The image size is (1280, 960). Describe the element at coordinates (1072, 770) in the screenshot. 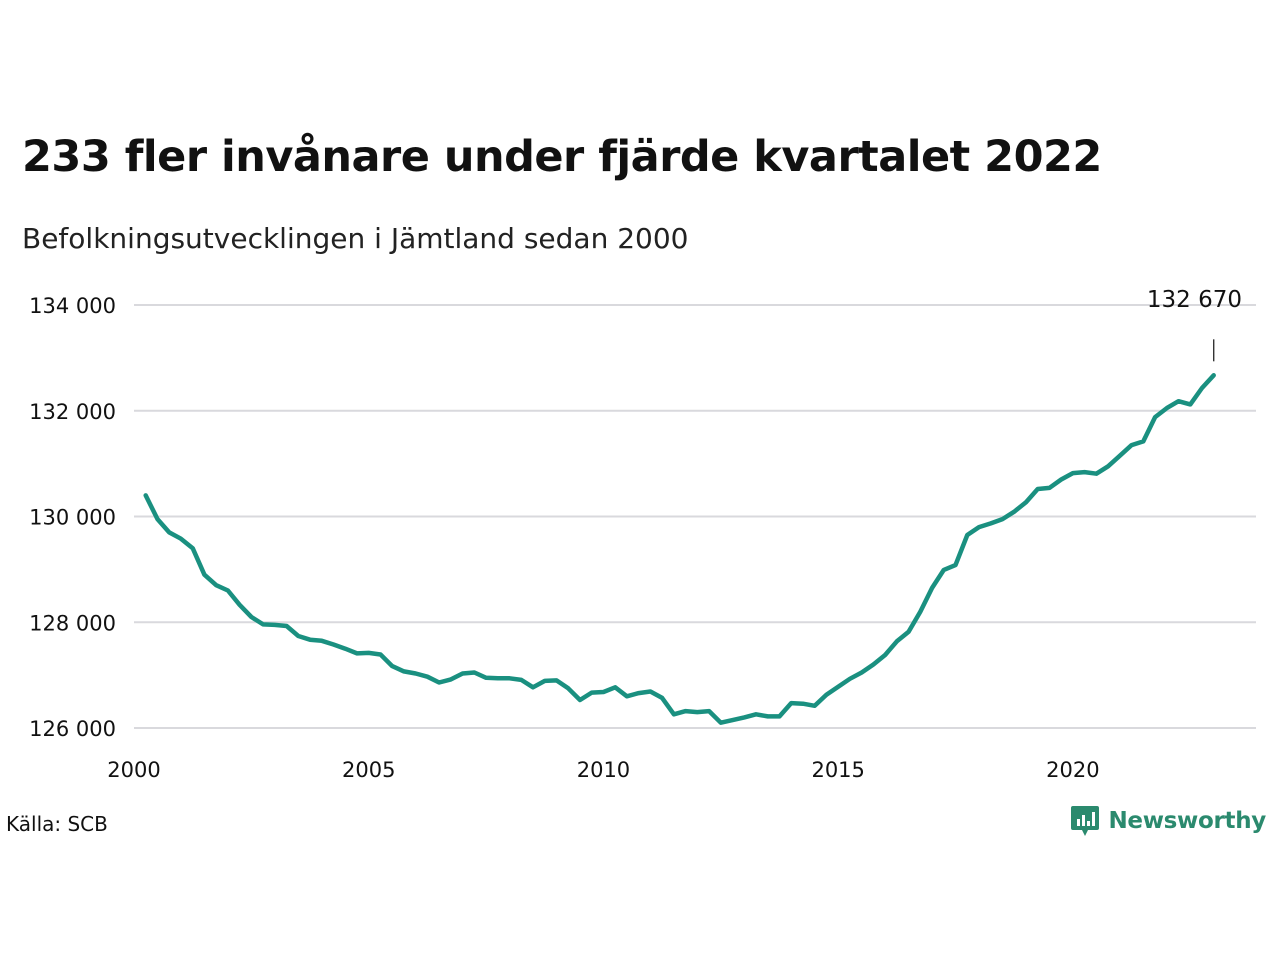

I see `x-tick-label: 2020` at that location.